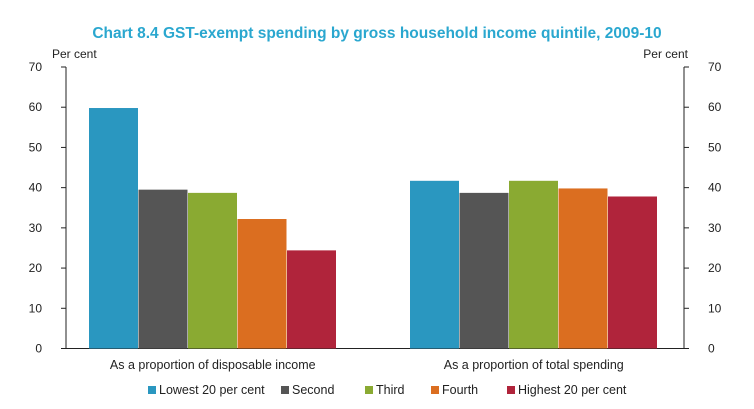 The height and width of the screenshot is (409, 754). What do you see at coordinates (572, 390) in the screenshot?
I see `legend-label: Highest 20 per cent` at bounding box center [572, 390].